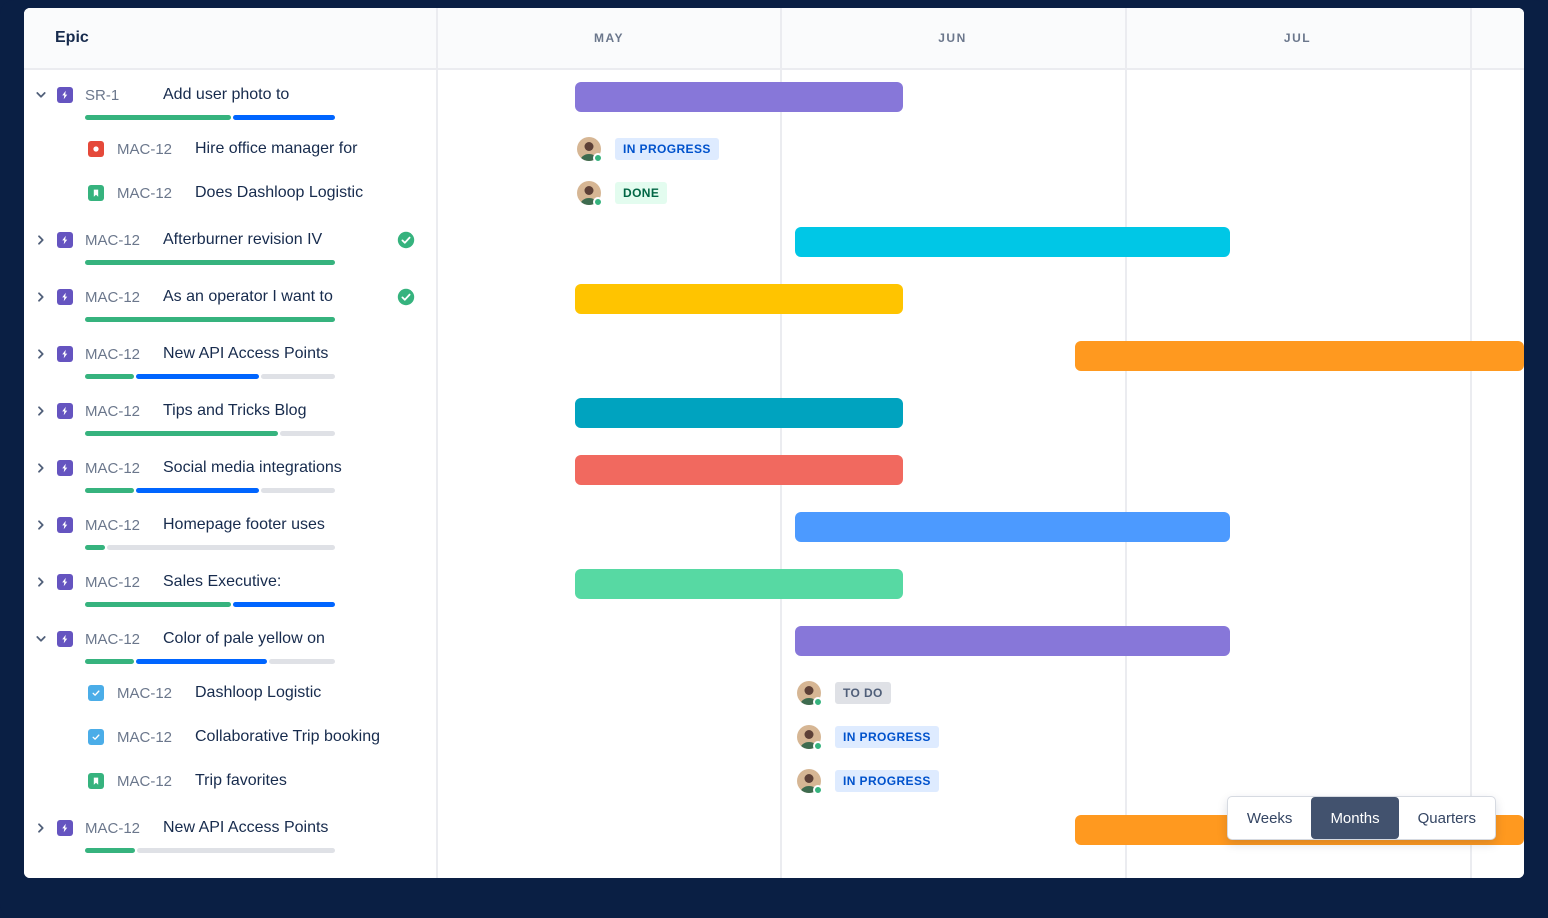 The image size is (1548, 918). Describe the element at coordinates (230, 354) in the screenshot. I see `epic-row-line: MAC-12 New API Access Points` at that location.